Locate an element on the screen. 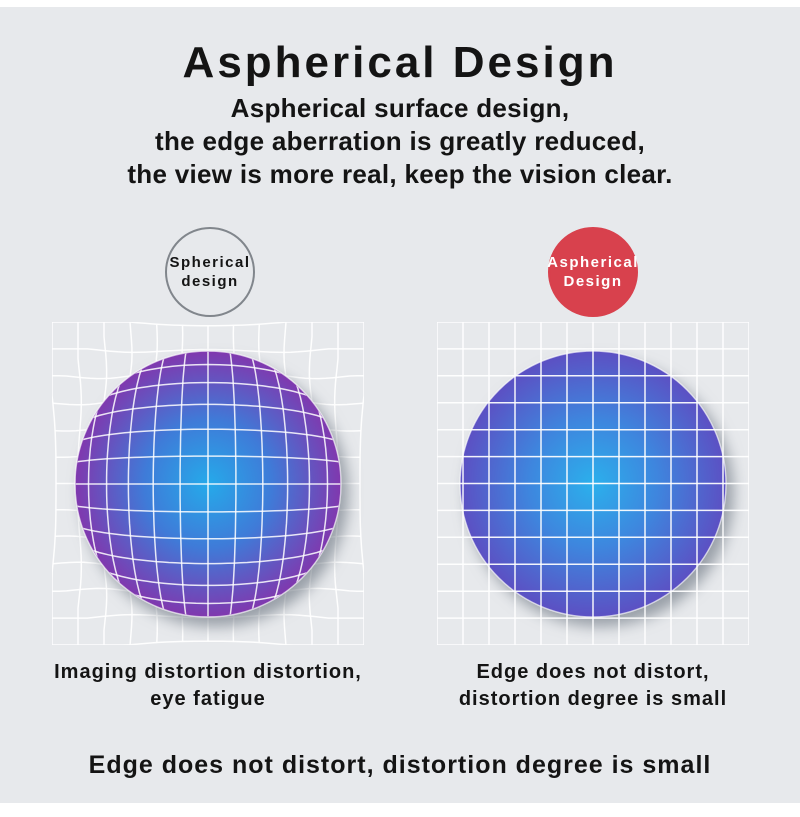 The width and height of the screenshot is (800, 817). badge-label-line: Design is located at coordinates (593, 281).